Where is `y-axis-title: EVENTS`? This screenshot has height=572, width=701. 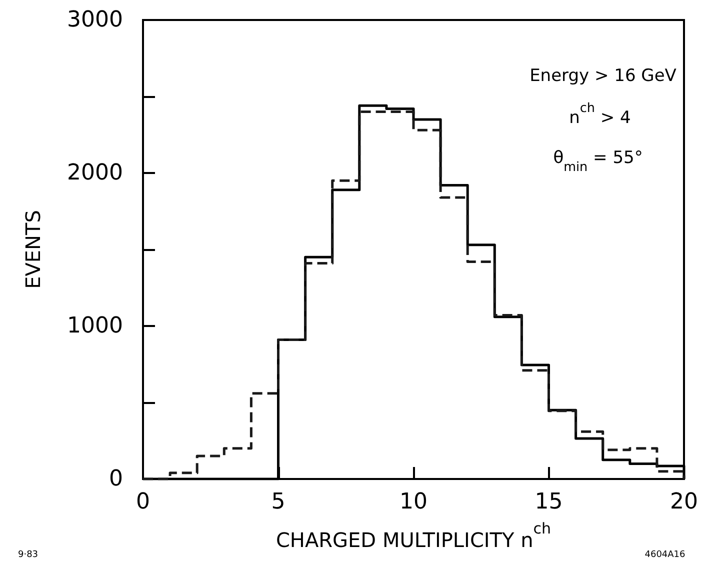
y-axis-title: EVENTS is located at coordinates (33, 249).